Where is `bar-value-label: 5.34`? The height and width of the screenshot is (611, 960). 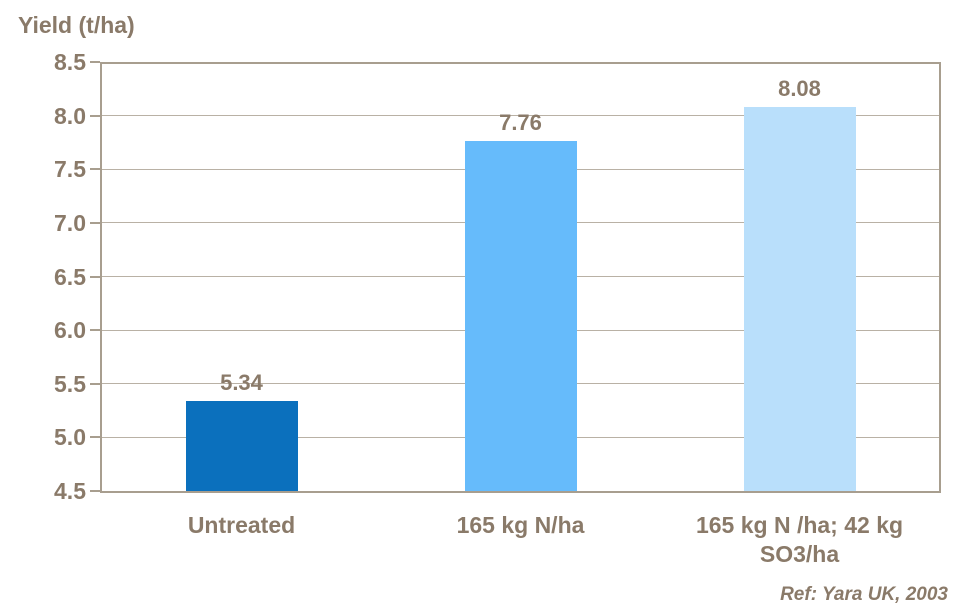 bar-value-label: 5.34 is located at coordinates (241, 382).